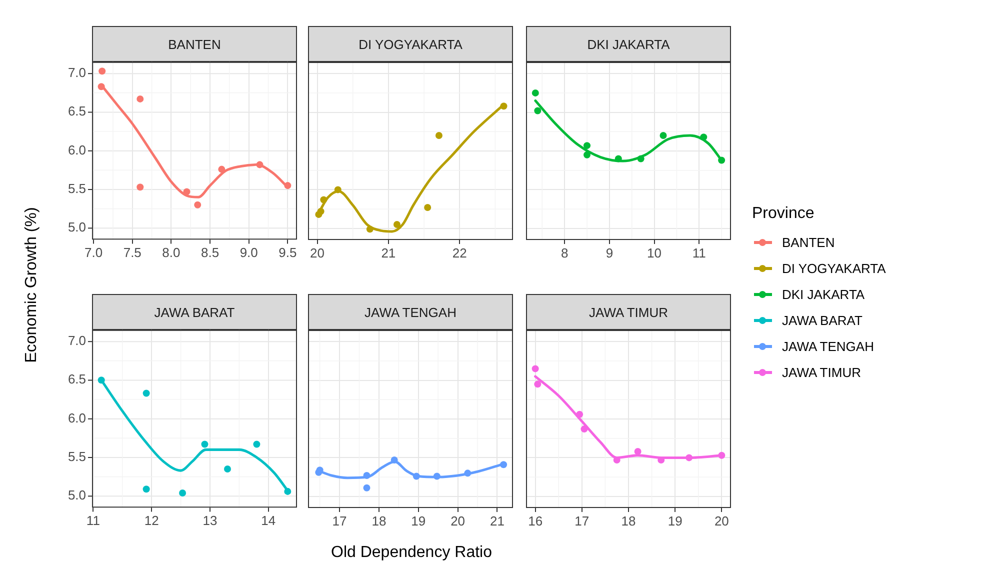  What do you see at coordinates (410, 44) in the screenshot?
I see `chart-title: DI YOGYAKARTA` at bounding box center [410, 44].